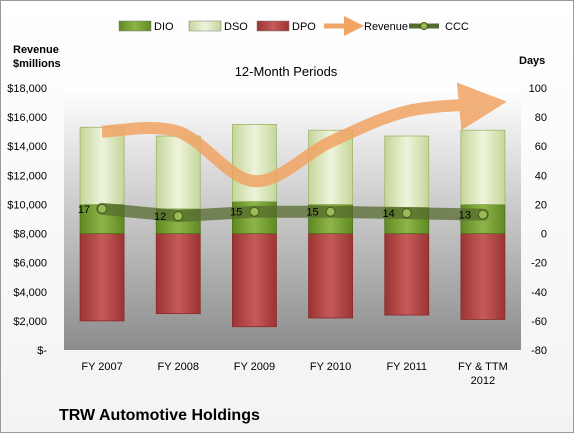 The height and width of the screenshot is (434, 574). What do you see at coordinates (424, 26) in the screenshot?
I see `legend-swatch-ccc-point` at bounding box center [424, 26].